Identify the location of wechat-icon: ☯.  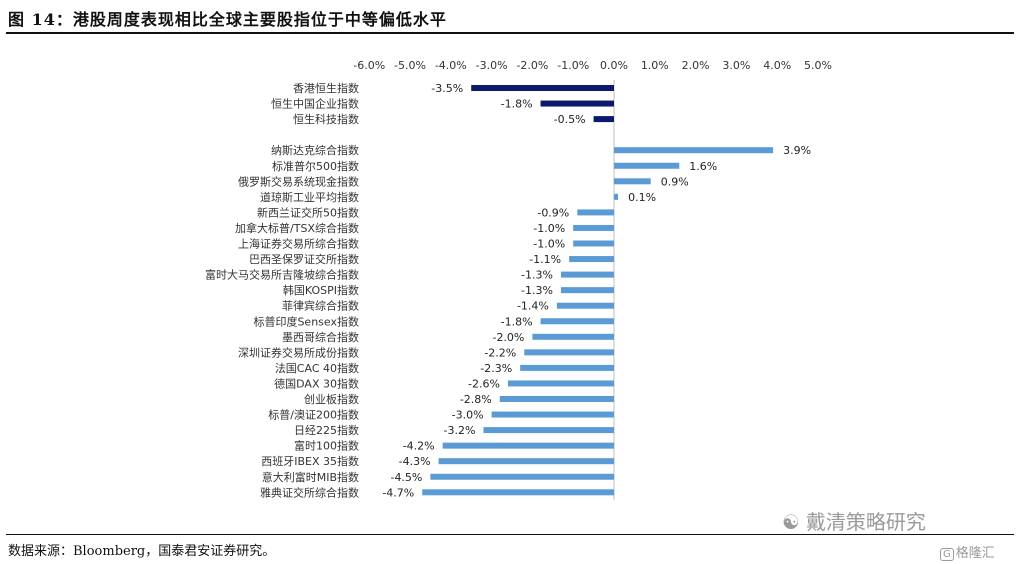
(791, 522).